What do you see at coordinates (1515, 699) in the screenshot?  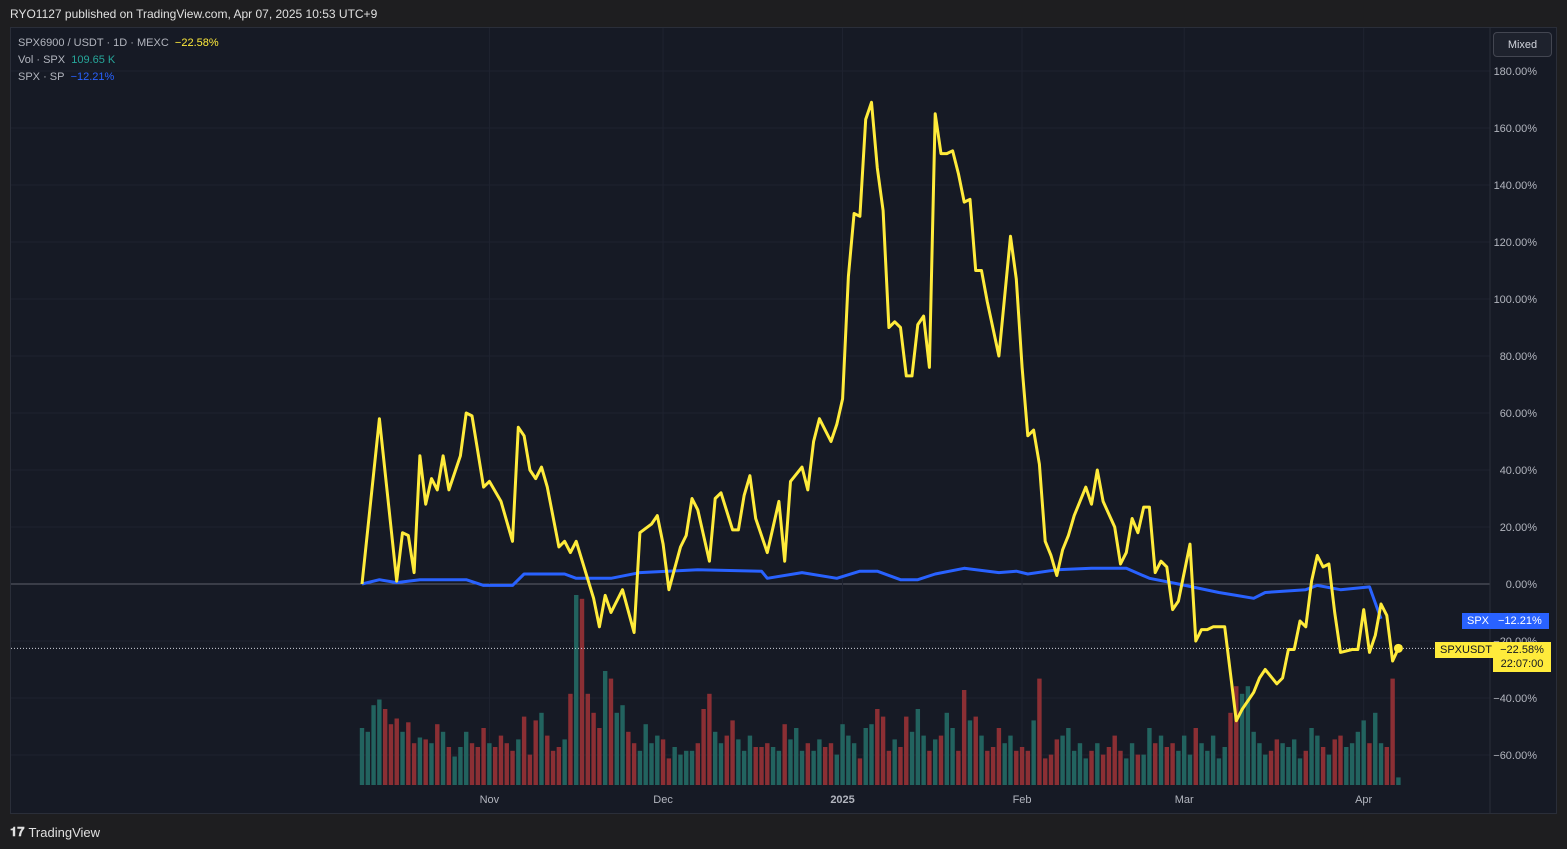 I see `y-tick-label: −40.00%` at bounding box center [1515, 699].